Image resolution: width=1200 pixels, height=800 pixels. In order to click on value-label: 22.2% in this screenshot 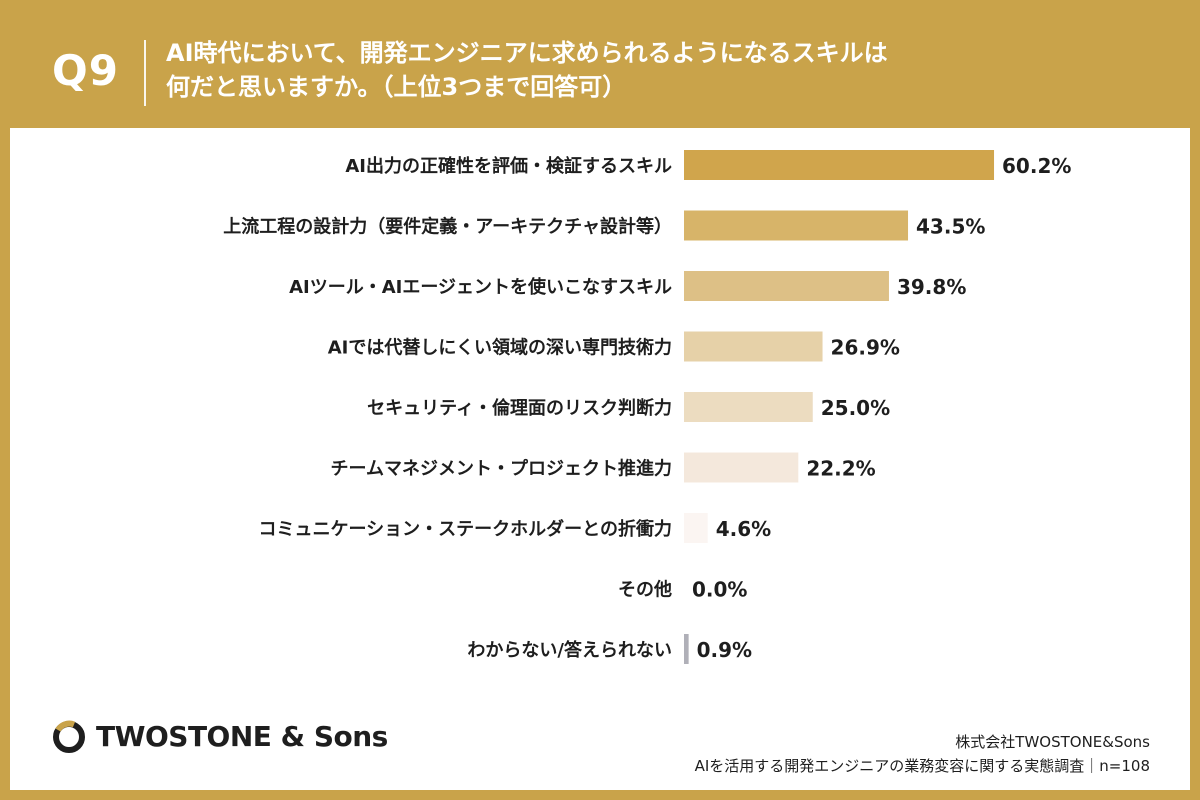, I will do `click(840, 469)`.